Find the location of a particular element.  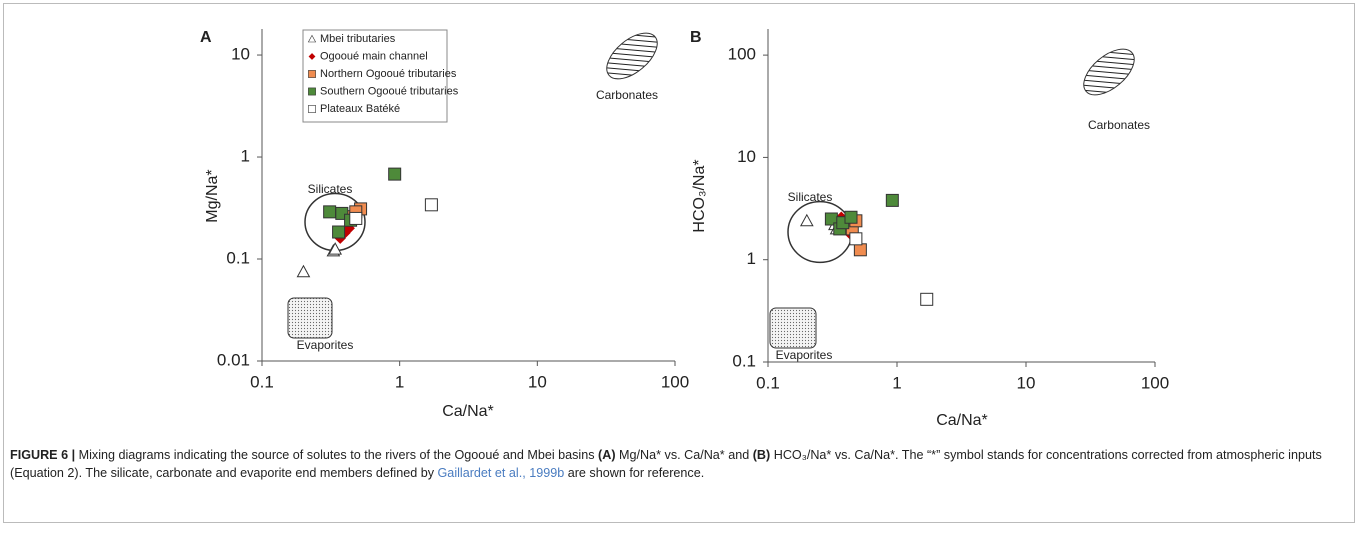

y-axis-title: Mg/Na* is located at coordinates (212, 195).